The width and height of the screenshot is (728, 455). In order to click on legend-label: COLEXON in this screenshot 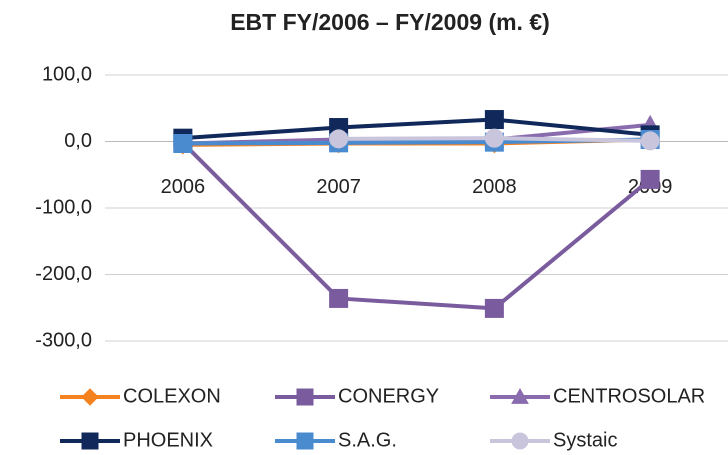, I will do `click(172, 396)`.